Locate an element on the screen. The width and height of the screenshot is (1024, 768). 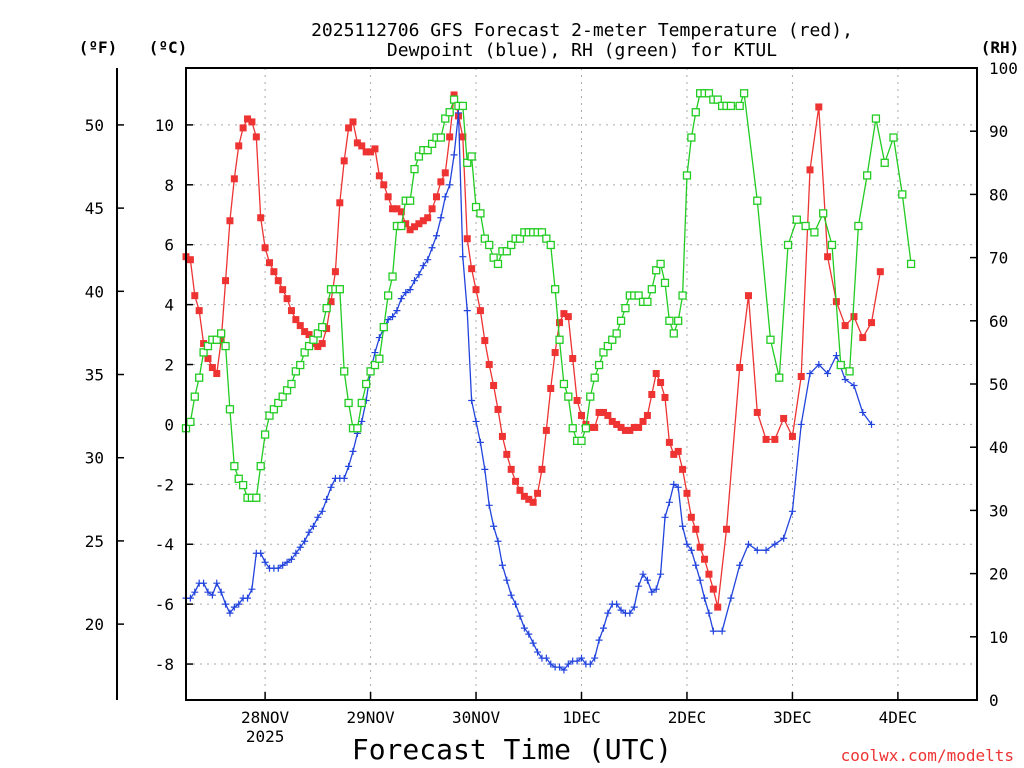
c-tick-label: -8 is located at coordinates (164, 664).